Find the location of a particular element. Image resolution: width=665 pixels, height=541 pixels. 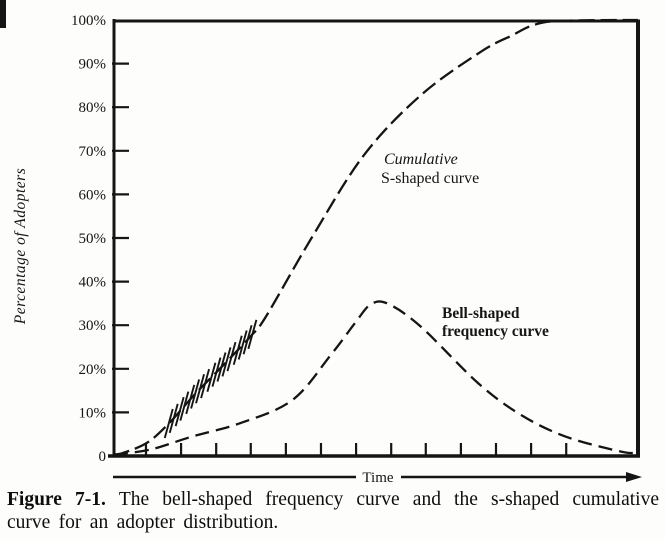

y-axis-ticks is located at coordinates (120, 238).